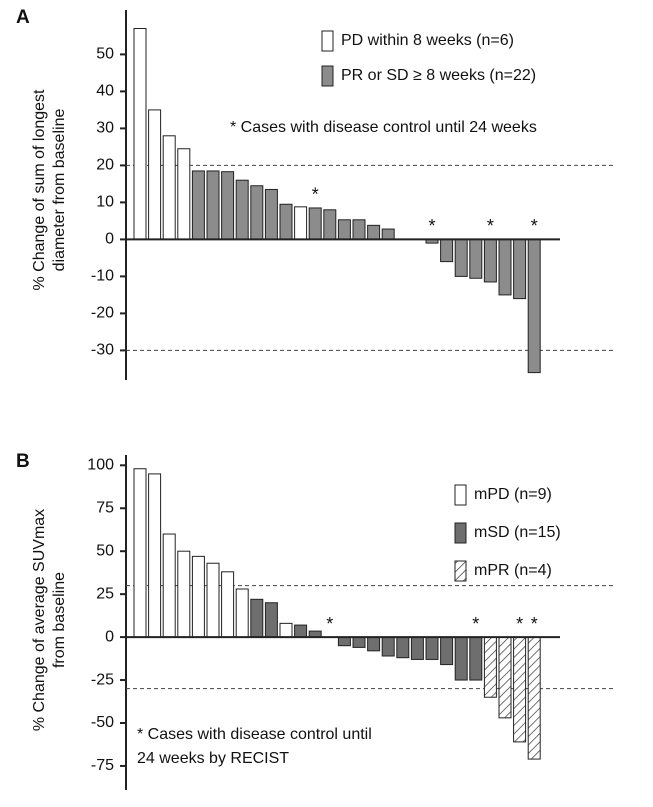 This screenshot has width=653, height=807. What do you see at coordinates (59, 620) in the screenshot?
I see `y-axis-title: from baseline` at bounding box center [59, 620].